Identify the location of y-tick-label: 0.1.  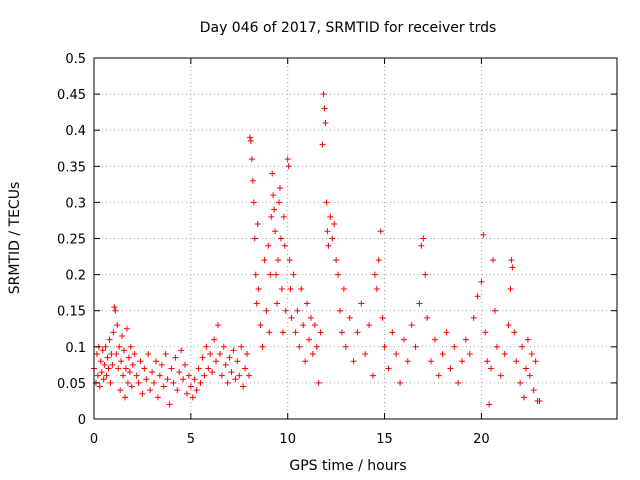
(75, 348).